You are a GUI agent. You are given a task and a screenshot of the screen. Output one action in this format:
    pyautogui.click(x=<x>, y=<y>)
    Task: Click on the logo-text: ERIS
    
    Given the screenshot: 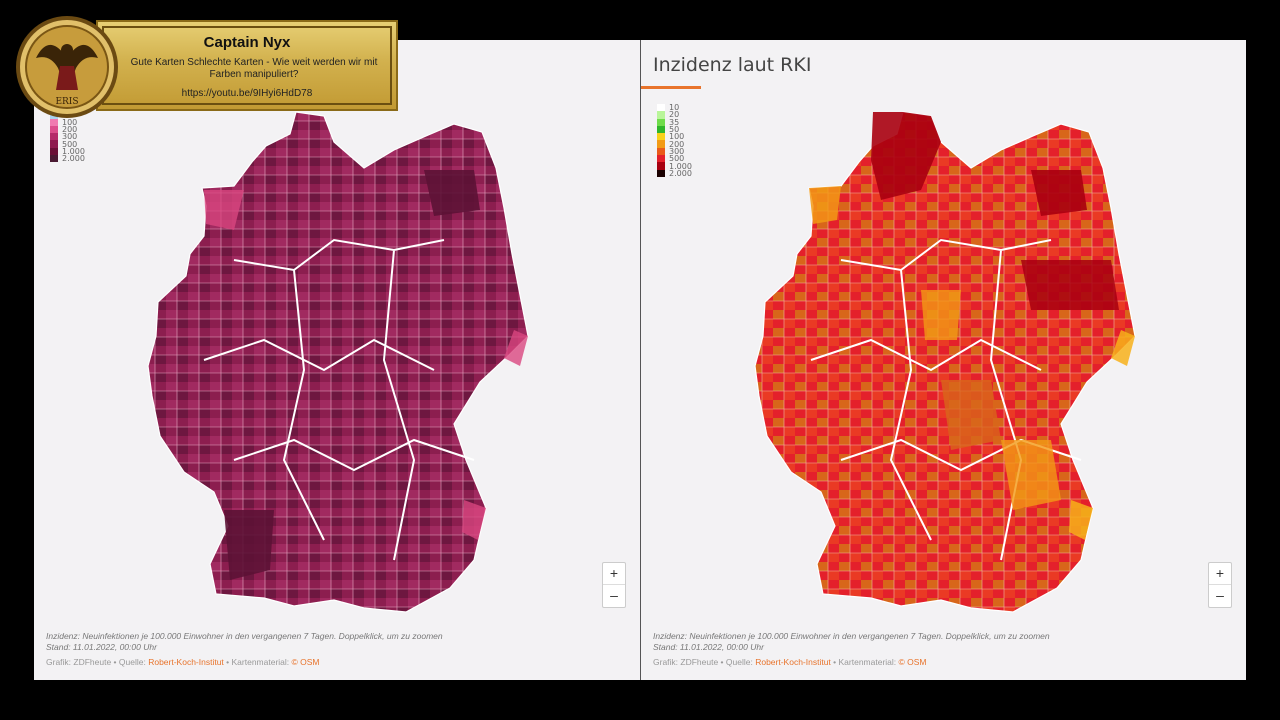 What is the action you would take?
    pyautogui.click(x=66, y=102)
    